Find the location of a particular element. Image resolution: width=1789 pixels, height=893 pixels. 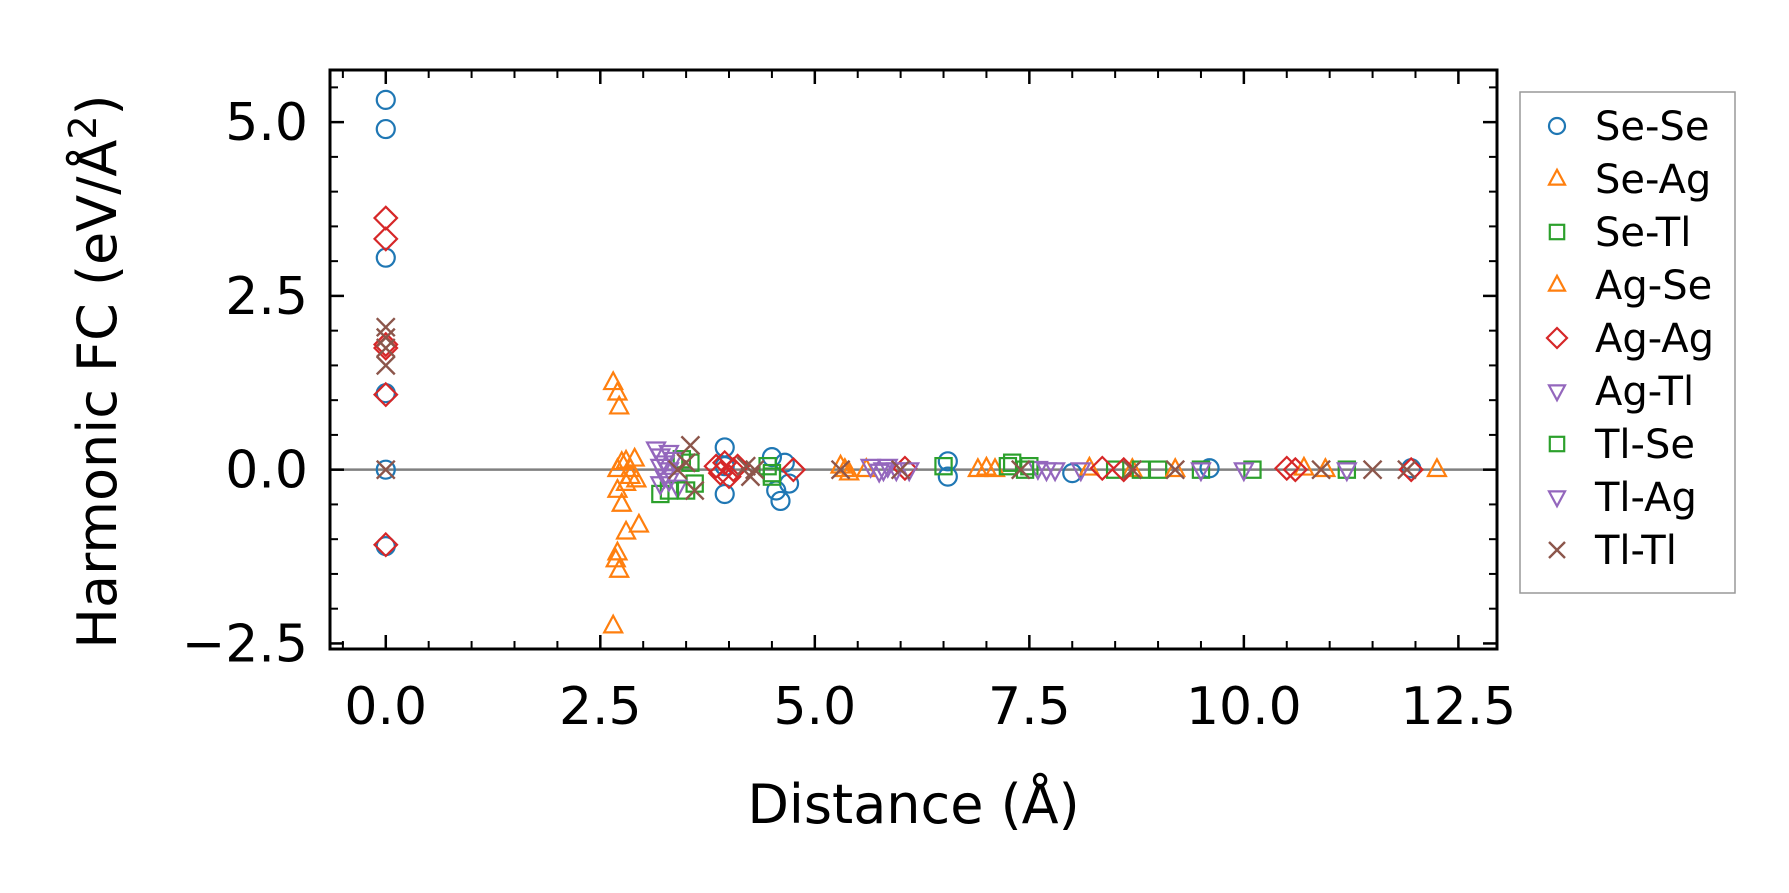

legend-label: Tl-Ag is located at coordinates (1645, 498).